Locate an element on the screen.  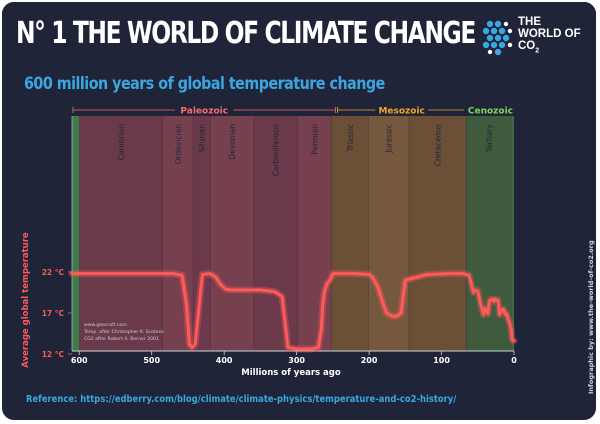
logo-wordmark: THE WORLD OF CO2 is located at coordinates (549, 36).